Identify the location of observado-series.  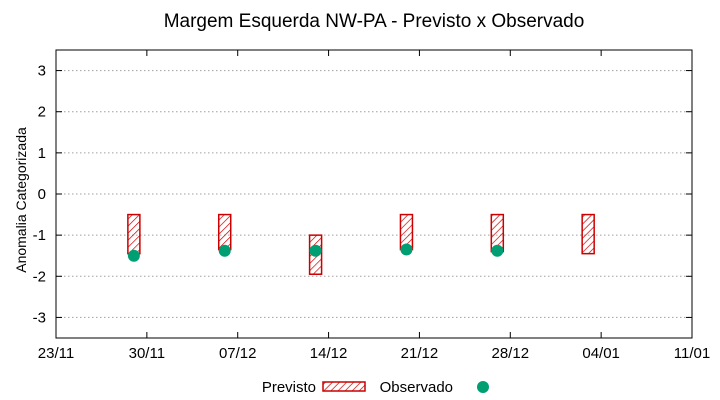
(315, 252).